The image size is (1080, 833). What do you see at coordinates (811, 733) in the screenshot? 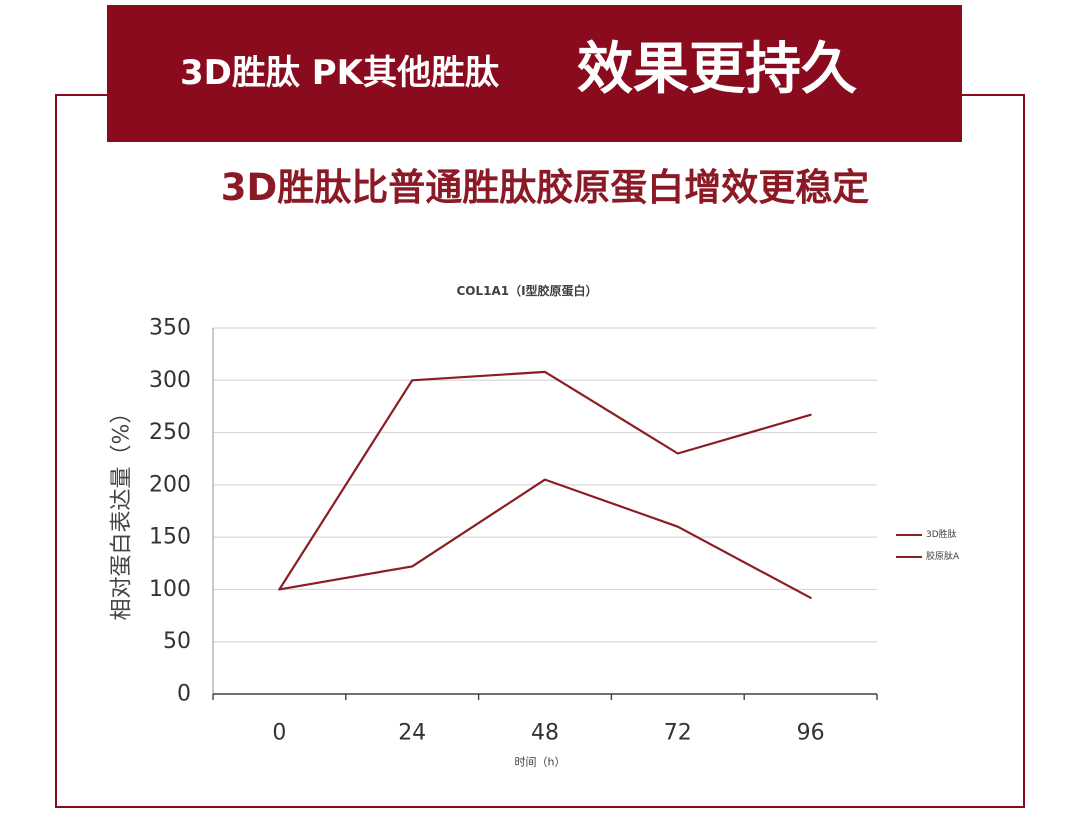
I see `x-tick-label: 96` at bounding box center [811, 733].